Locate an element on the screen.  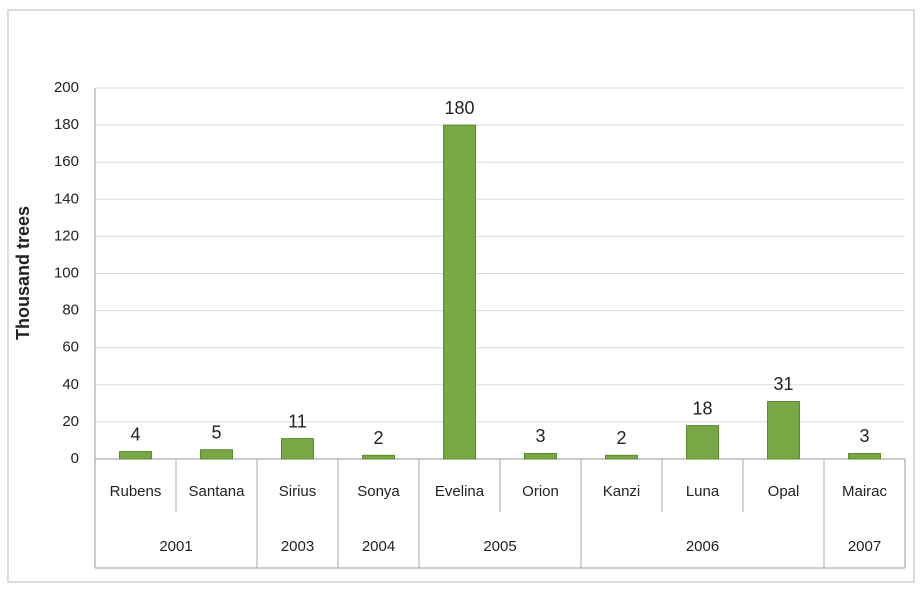
x-tick-label: Sonya is located at coordinates (378, 491).